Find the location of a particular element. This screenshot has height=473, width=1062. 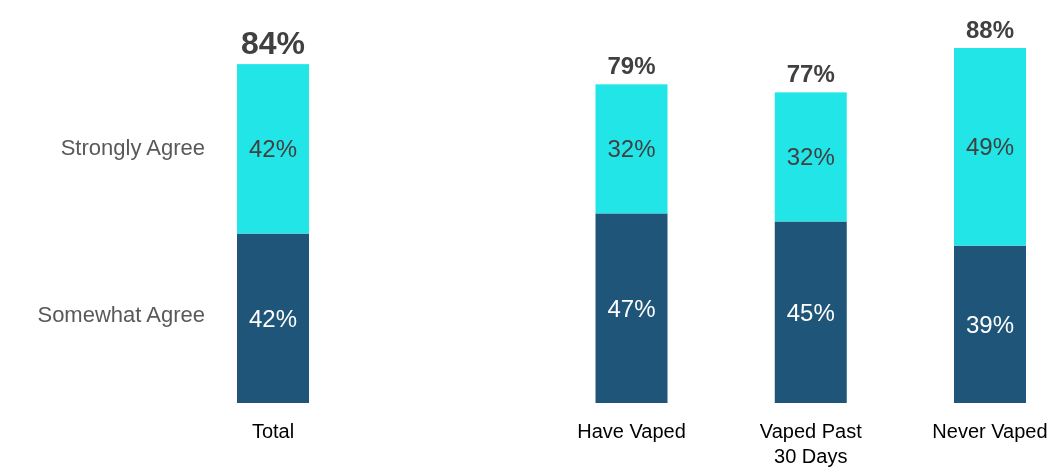

x-tick-label: Vaped Past 30 Days is located at coordinates (811, 443).